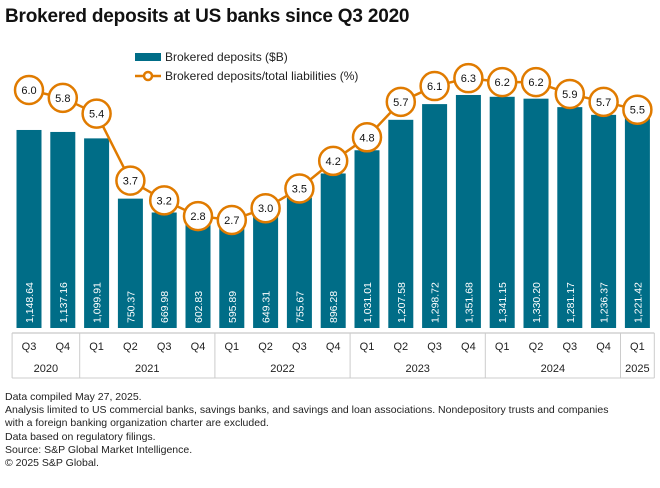 This screenshot has height=488, width=660. I want to click on line-value-label: 5.5, so click(637, 111).